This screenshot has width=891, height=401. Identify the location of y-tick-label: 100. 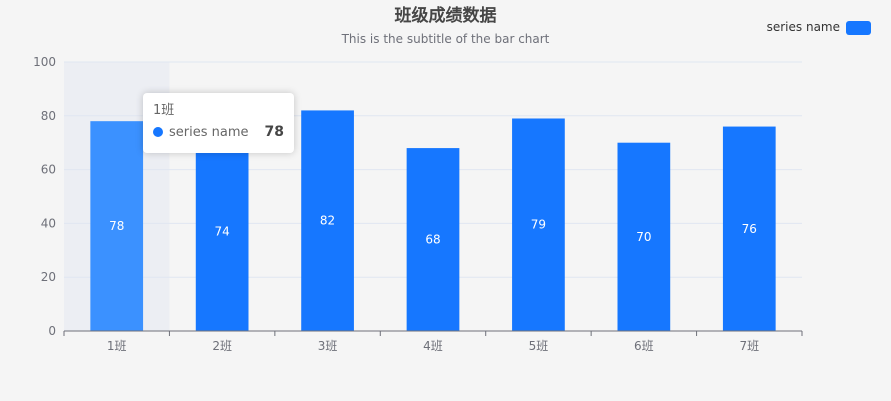
(44, 62).